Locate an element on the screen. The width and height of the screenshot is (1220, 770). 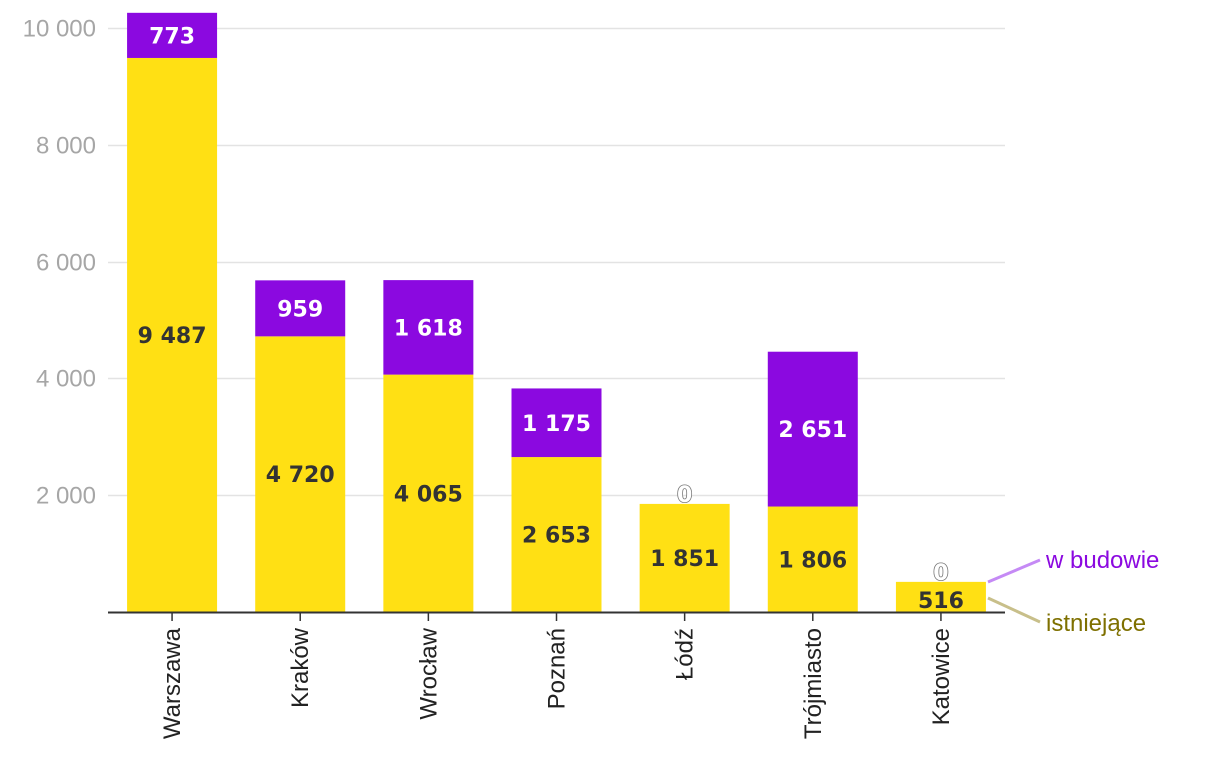
legend-label-w-budowie: w budowie is located at coordinates (1102, 560).